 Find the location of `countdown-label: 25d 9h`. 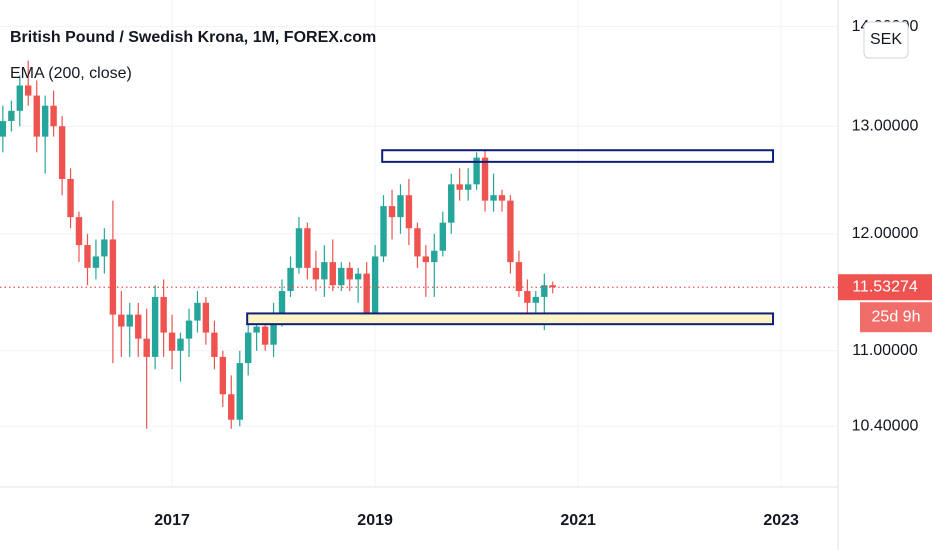

countdown-label: 25d 9h is located at coordinates (896, 316).